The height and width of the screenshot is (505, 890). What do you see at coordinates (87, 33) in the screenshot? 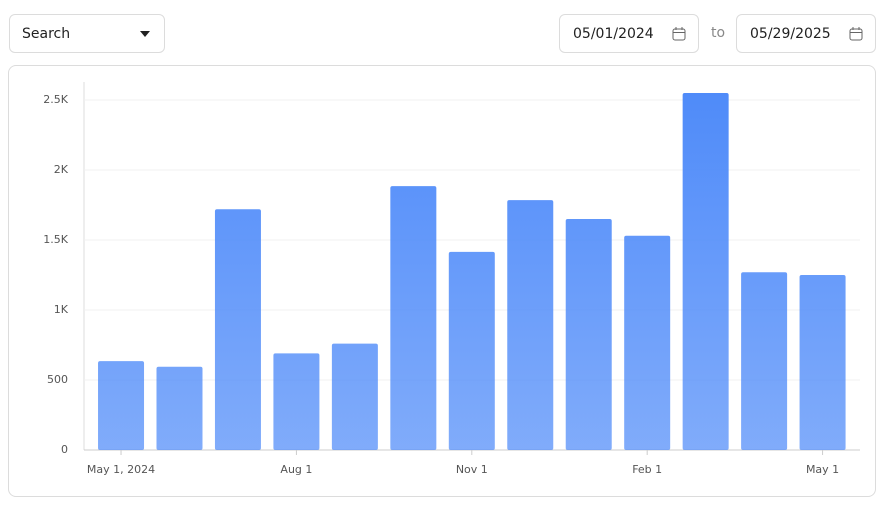
I see `search-dropdown: Search` at bounding box center [87, 33].